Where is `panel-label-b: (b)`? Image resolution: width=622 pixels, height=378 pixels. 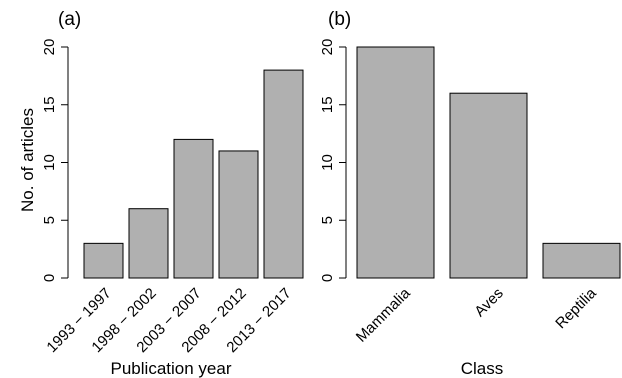 panel-label-b: (b) is located at coordinates (339, 19).